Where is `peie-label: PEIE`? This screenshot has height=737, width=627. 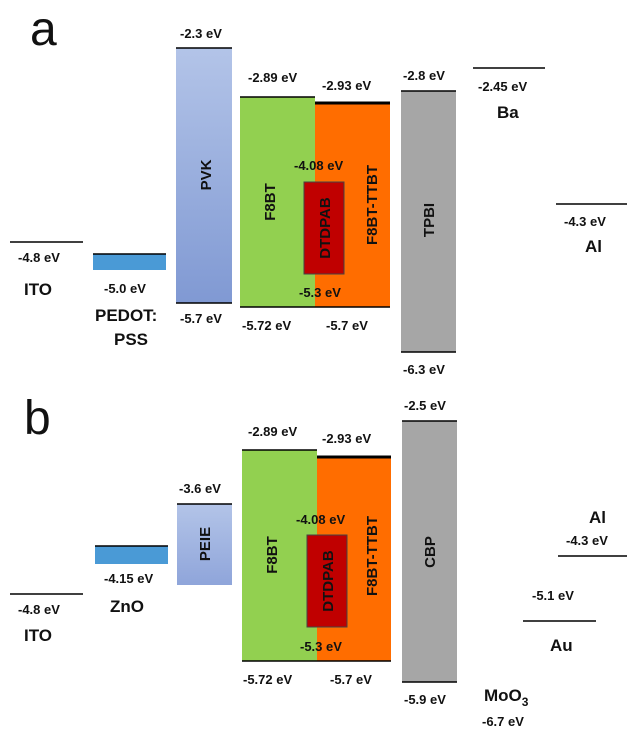 peie-label: PEIE is located at coordinates (205, 544).